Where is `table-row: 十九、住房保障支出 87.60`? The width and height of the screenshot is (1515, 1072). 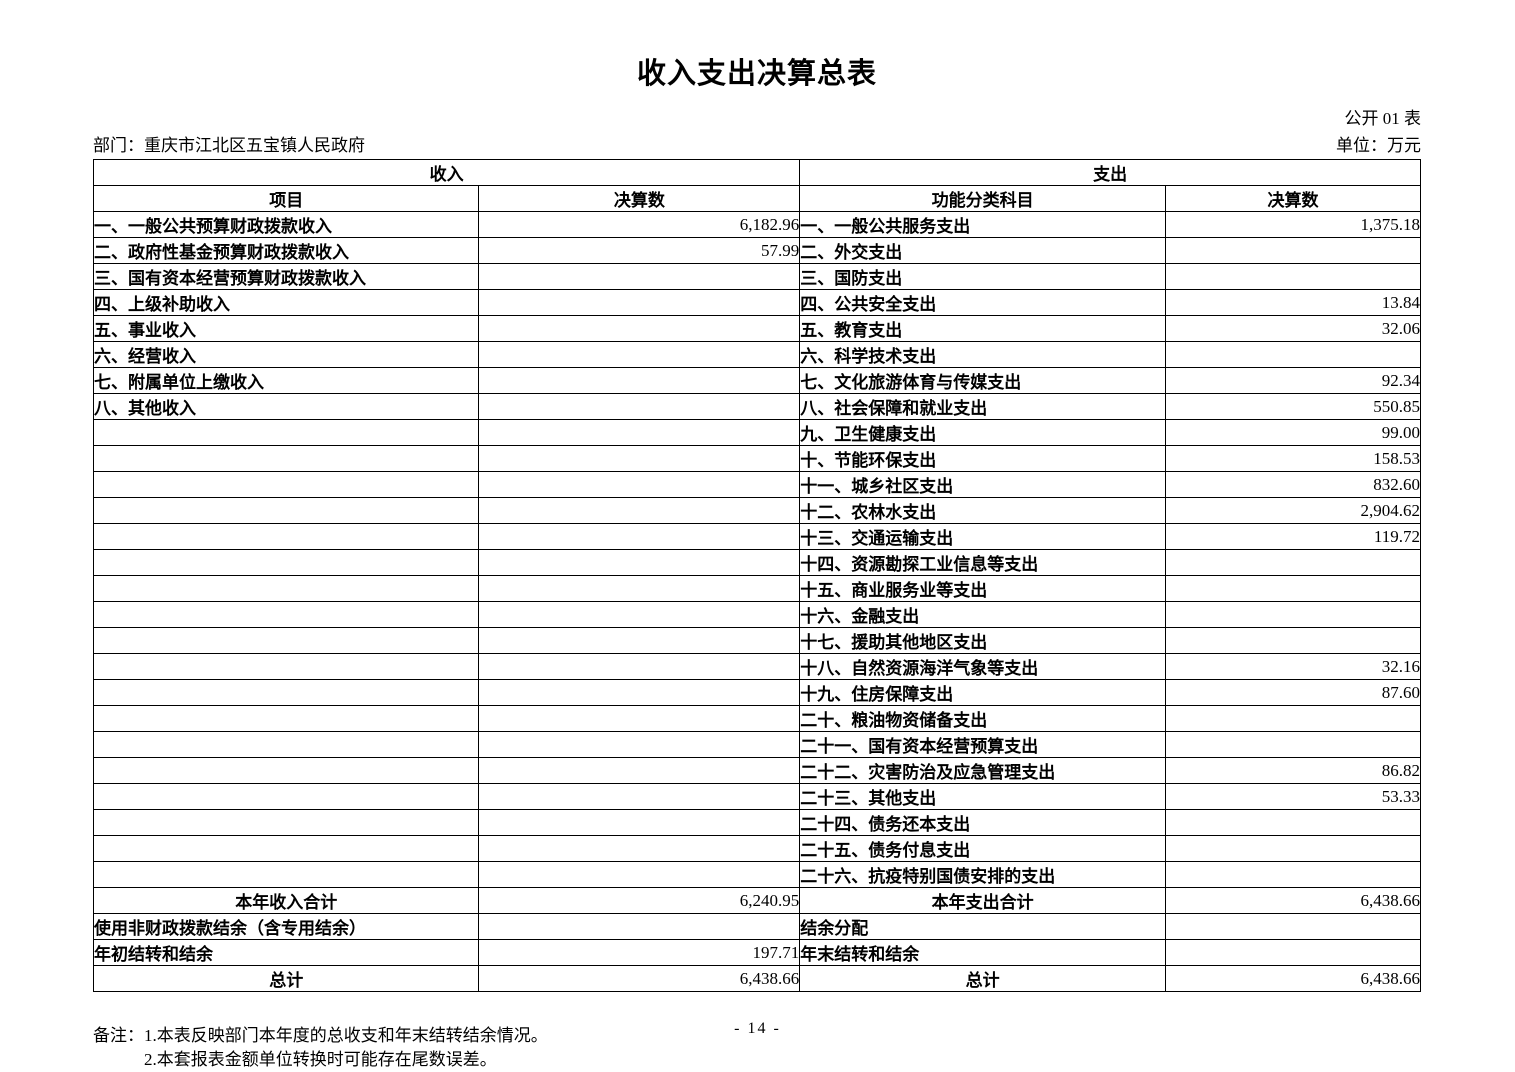 table-row: 十九、住房保障支出 87.60 is located at coordinates (757, 692).